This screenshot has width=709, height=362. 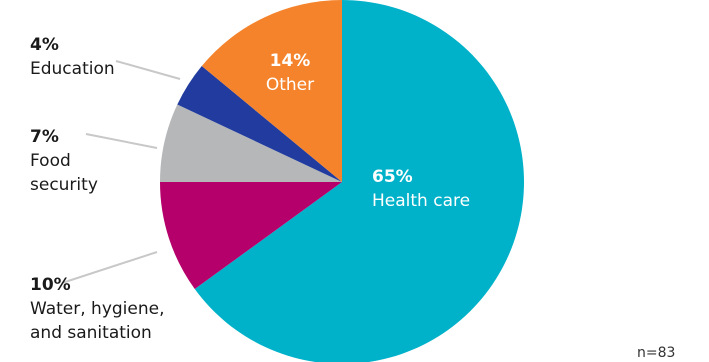 What do you see at coordinates (72, 57) in the screenshot?
I see `slice-label-education: 4% Education` at bounding box center [72, 57].